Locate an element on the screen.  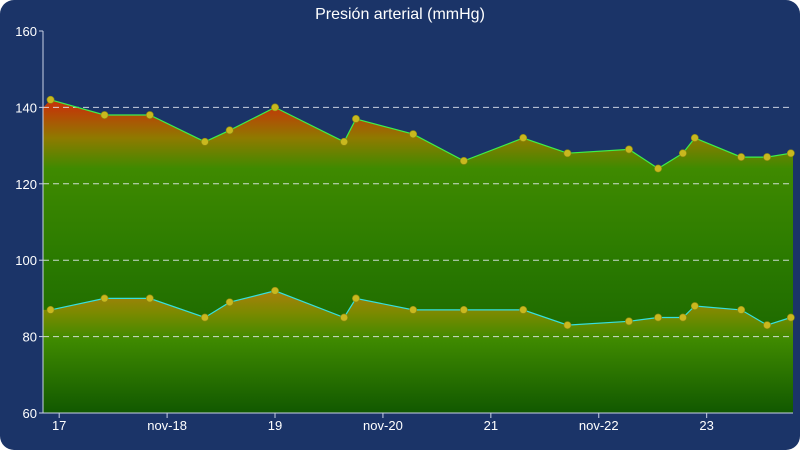
y-tick-label: 60 is located at coordinates (30, 413).